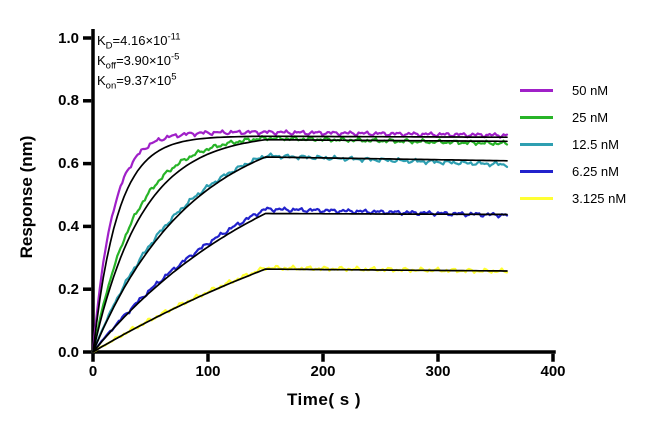  Describe the element at coordinates (68, 352) in the screenshot. I see `y-tick-label: 0.0` at that location.